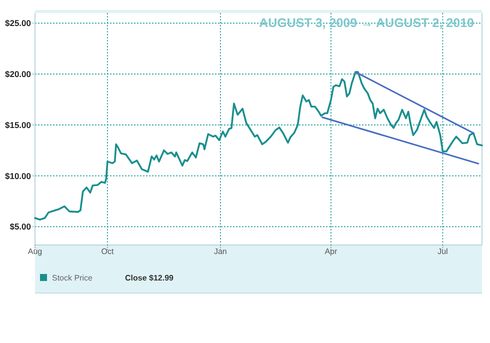  What do you see at coordinates (366, 23) in the screenshot?
I see `annotation: AUGUST 3, 2009 → AUGUST 2, 2010` at bounding box center [366, 23].